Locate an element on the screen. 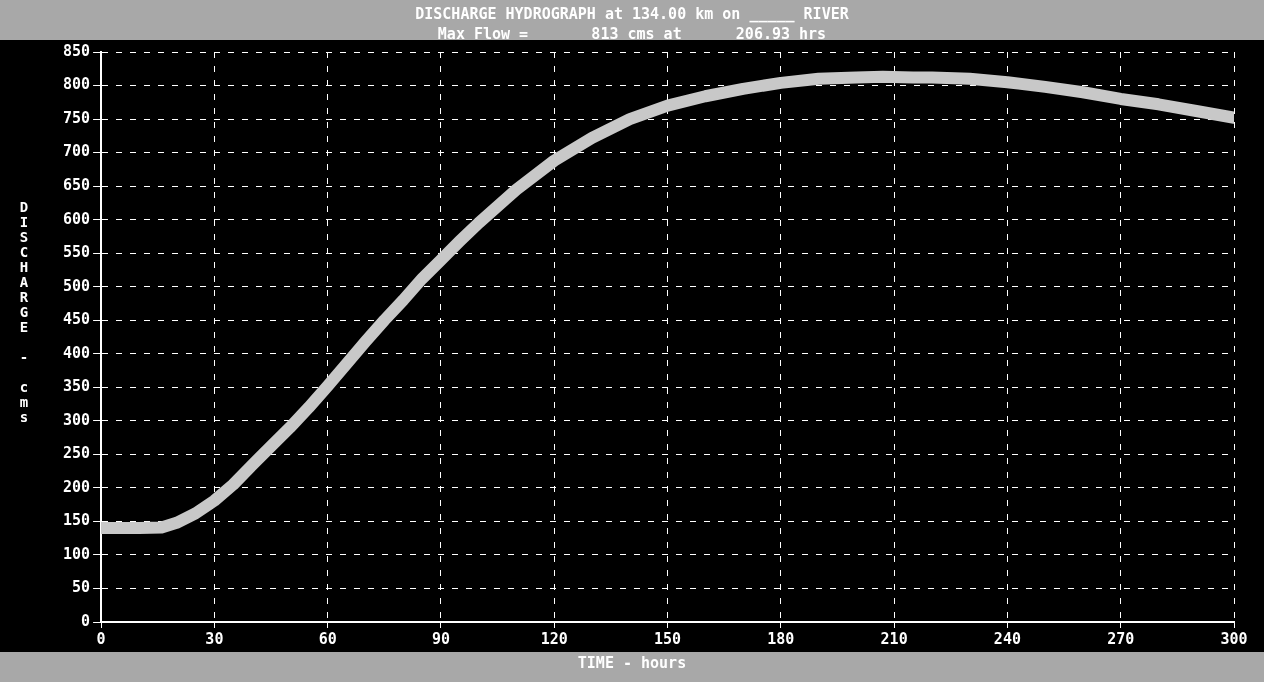 The width and height of the screenshot is (1264, 682). y-tick-label: 650 is located at coordinates (77, 185).